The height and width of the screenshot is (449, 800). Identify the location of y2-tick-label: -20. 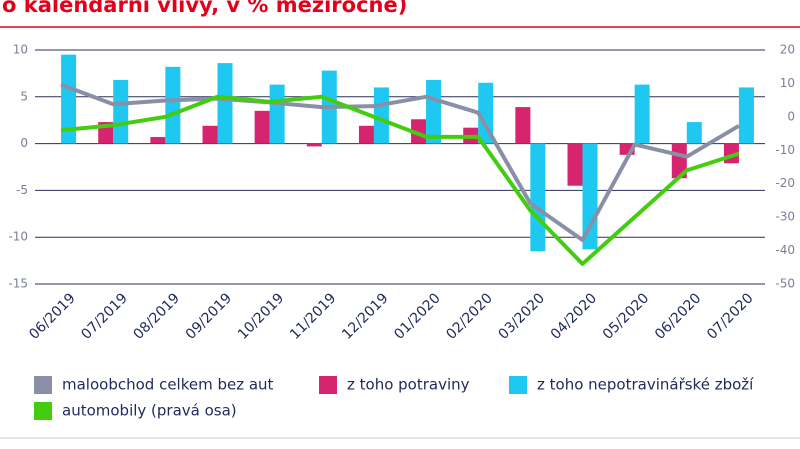
(785, 183).